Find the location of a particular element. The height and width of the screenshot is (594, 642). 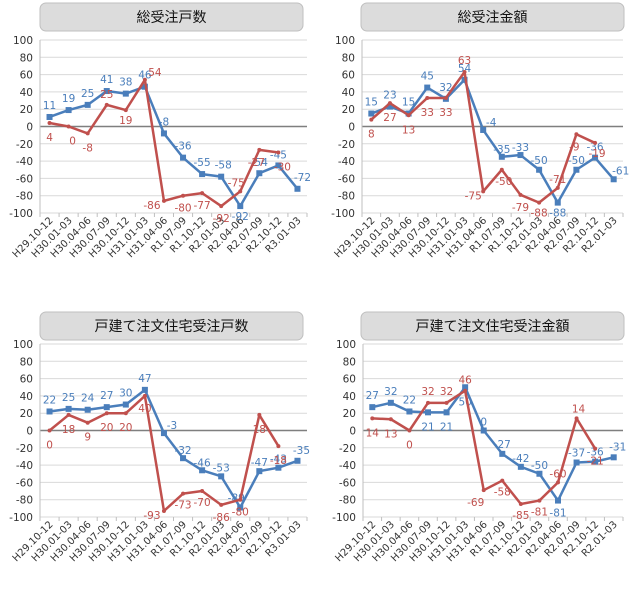

data-label: 38 is located at coordinates (125, 83).